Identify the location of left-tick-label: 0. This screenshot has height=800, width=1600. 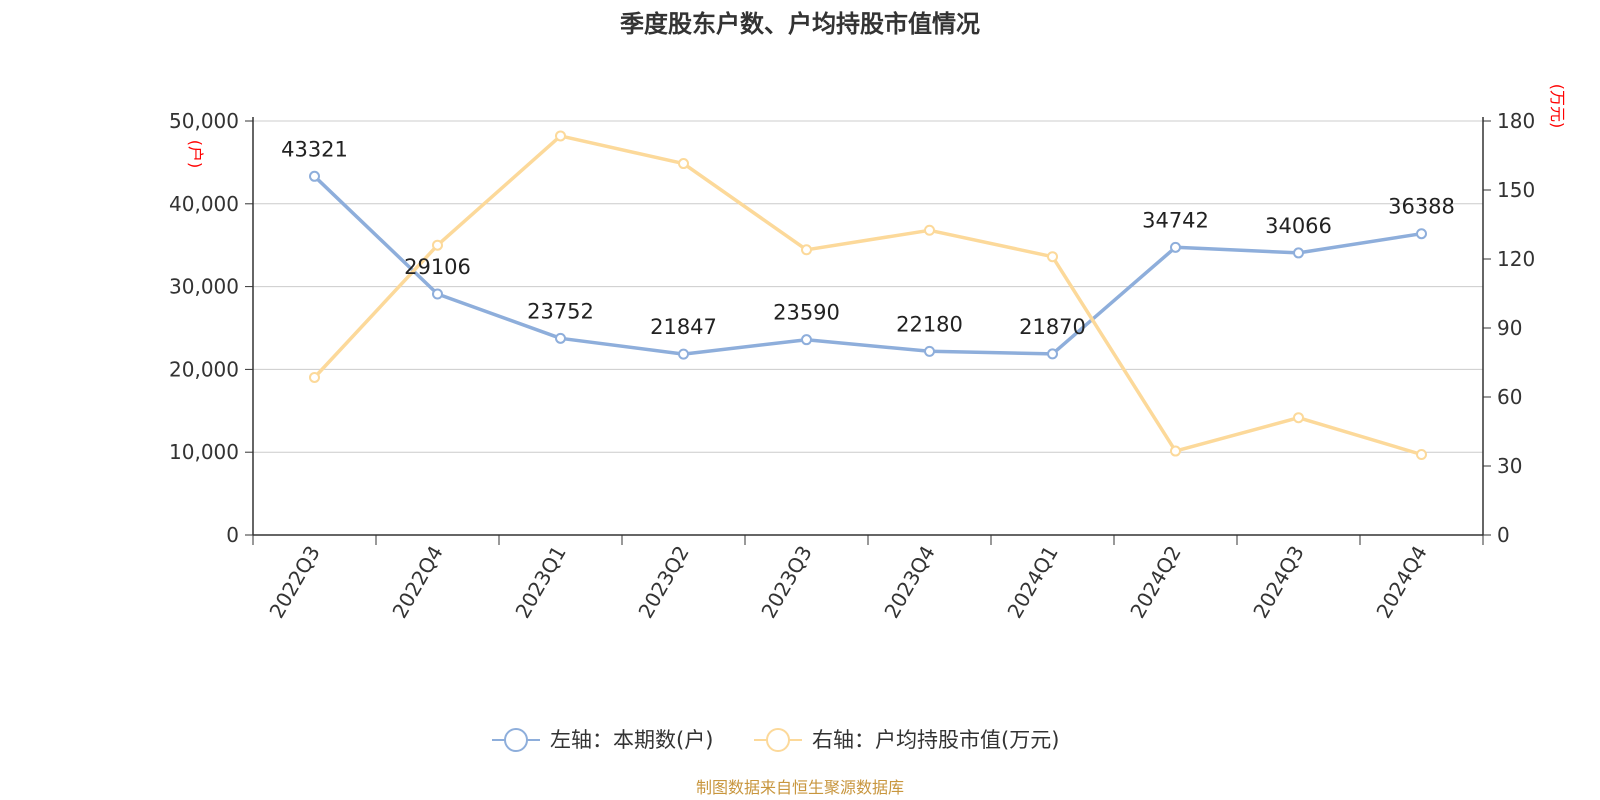
(232, 535).